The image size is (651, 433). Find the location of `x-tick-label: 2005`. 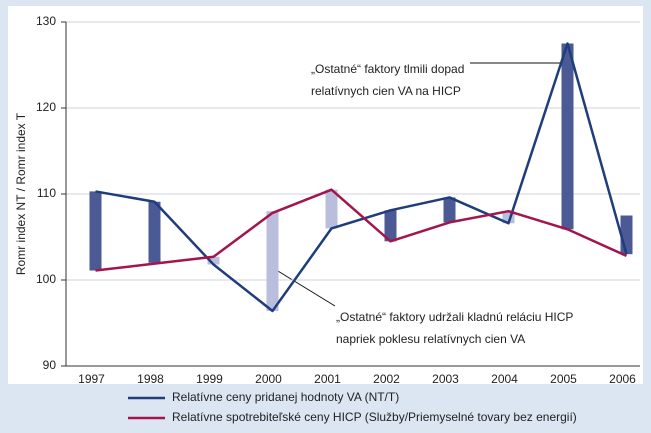

x-tick-label: 2005 is located at coordinates (563, 379).